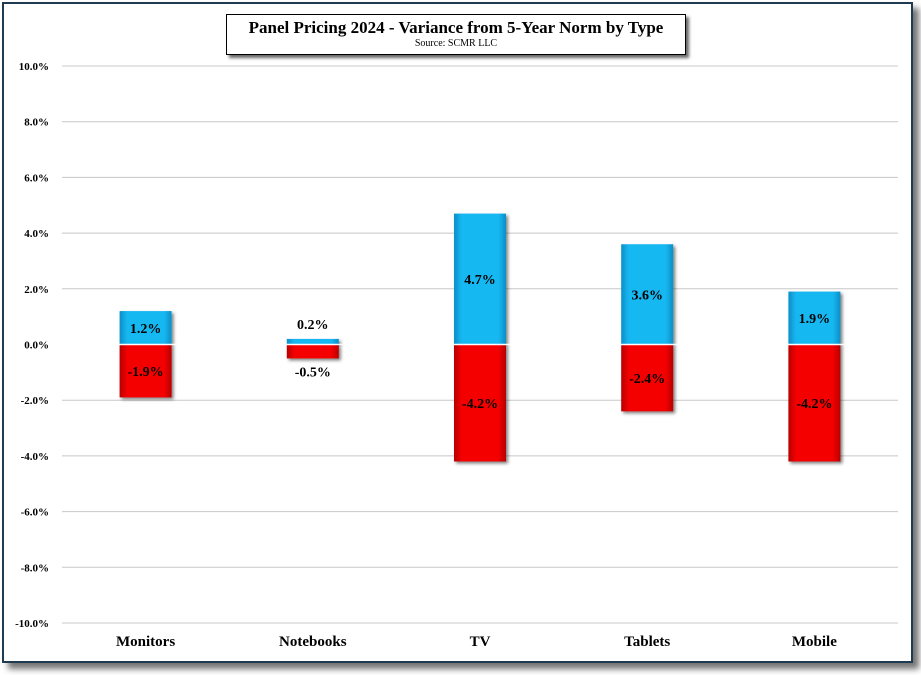 This screenshot has height=675, width=921. What do you see at coordinates (35, 568) in the screenshot?
I see `y-tick-label: -8.0%` at bounding box center [35, 568].